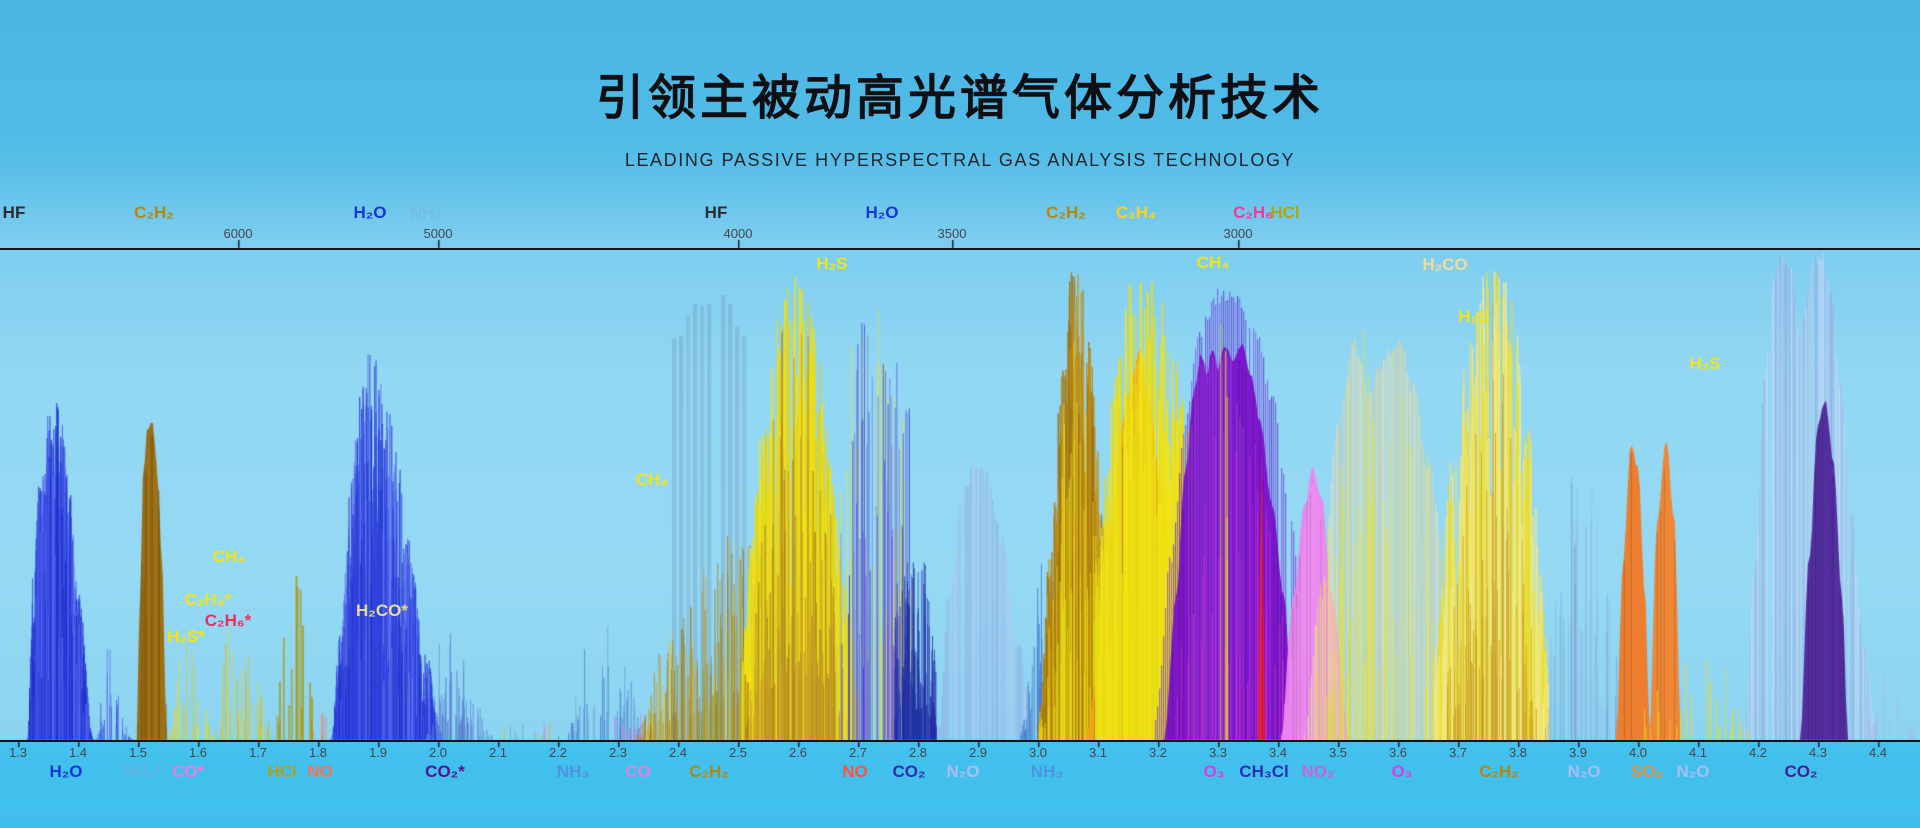 This screenshot has width=1920, height=828. I want to click on bottom-gas-label: NO₂, so click(1318, 771).